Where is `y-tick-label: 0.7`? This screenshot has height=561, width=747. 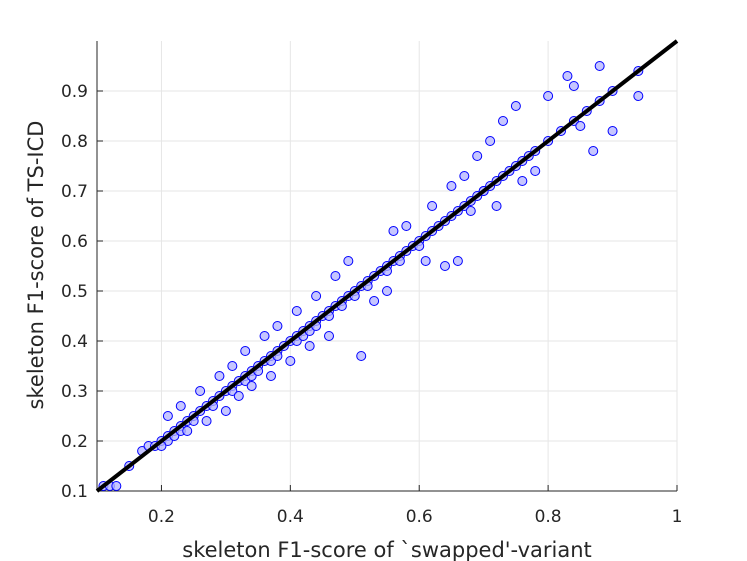
y-tick-label: 0.7 is located at coordinates (74, 192).